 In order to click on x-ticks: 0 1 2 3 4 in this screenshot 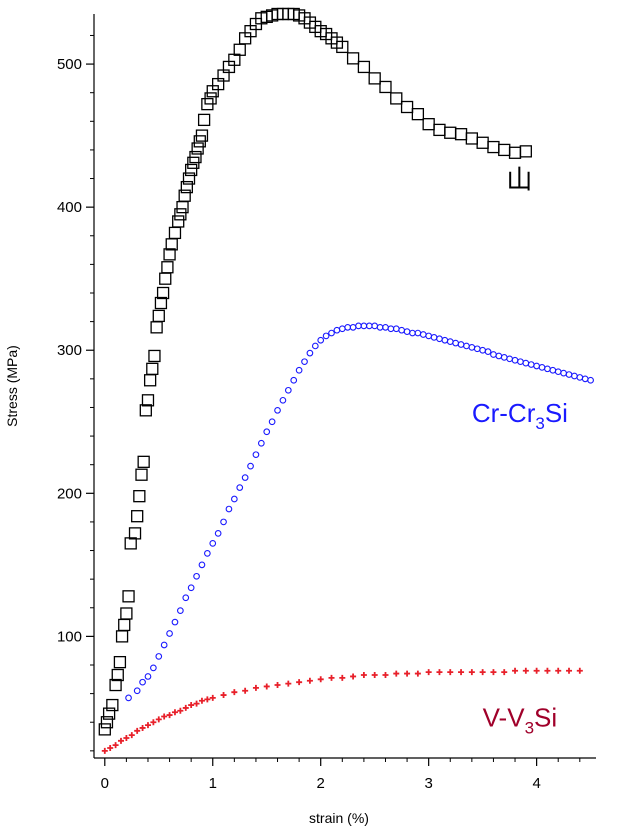, I will do `click(341, 775)`.